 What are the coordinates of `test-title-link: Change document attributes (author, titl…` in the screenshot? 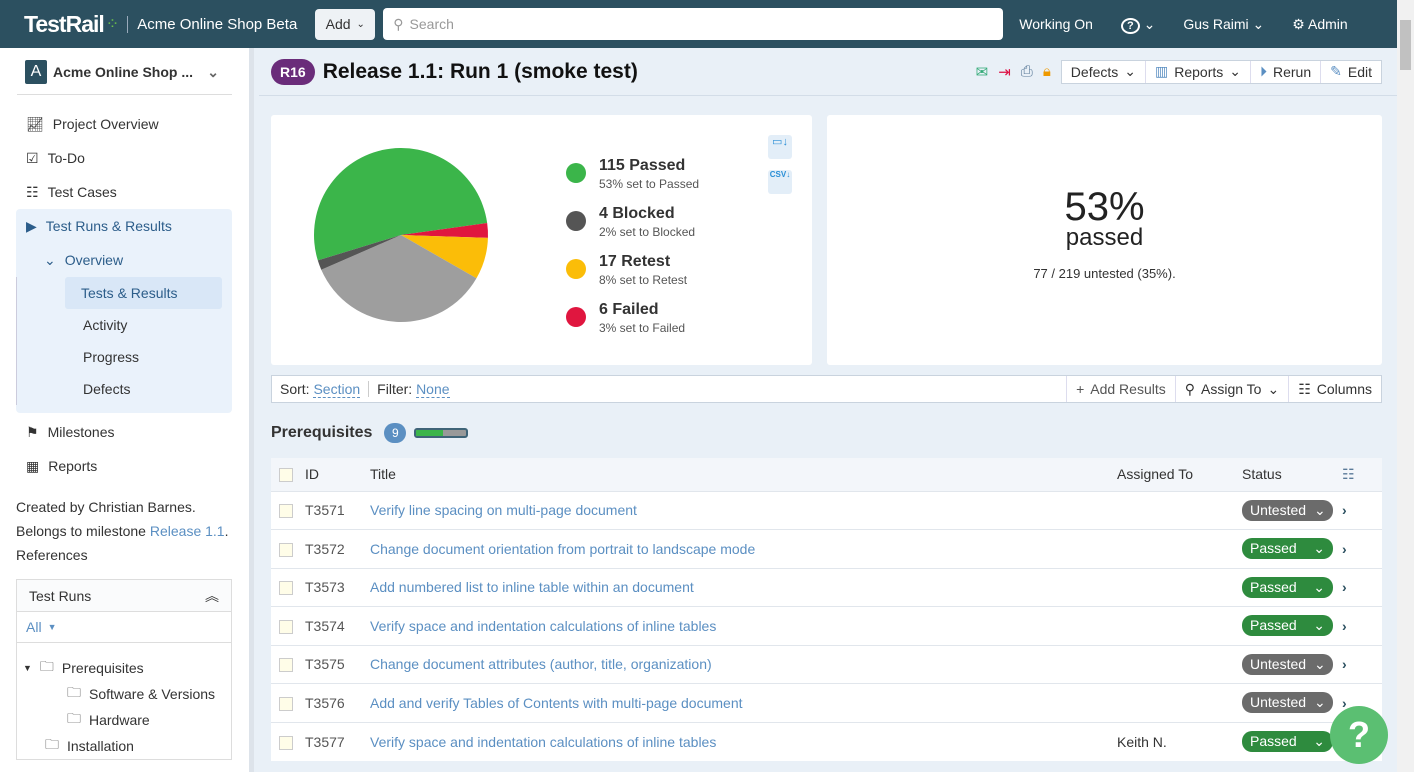 It's located at (541, 664).